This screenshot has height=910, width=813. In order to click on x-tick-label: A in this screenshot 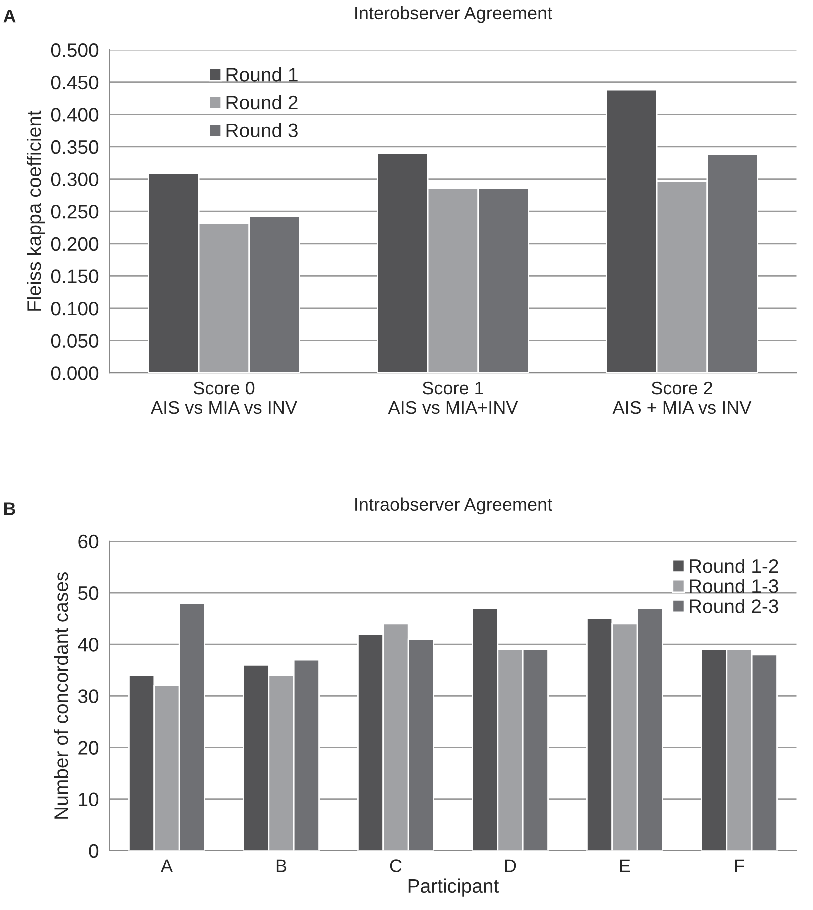, I will do `click(167, 866)`.